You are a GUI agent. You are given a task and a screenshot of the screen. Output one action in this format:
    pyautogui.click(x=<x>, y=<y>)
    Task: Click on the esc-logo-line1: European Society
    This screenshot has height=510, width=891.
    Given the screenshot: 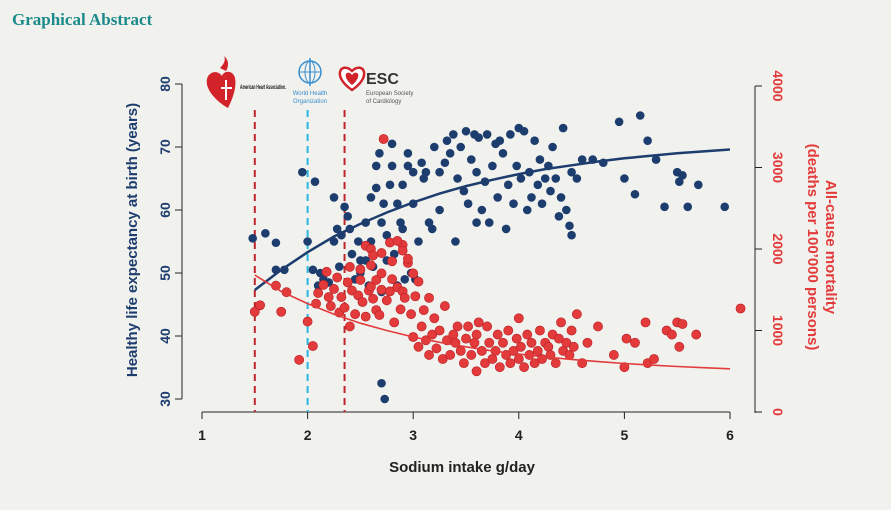 What is the action you would take?
    pyautogui.click(x=389, y=94)
    